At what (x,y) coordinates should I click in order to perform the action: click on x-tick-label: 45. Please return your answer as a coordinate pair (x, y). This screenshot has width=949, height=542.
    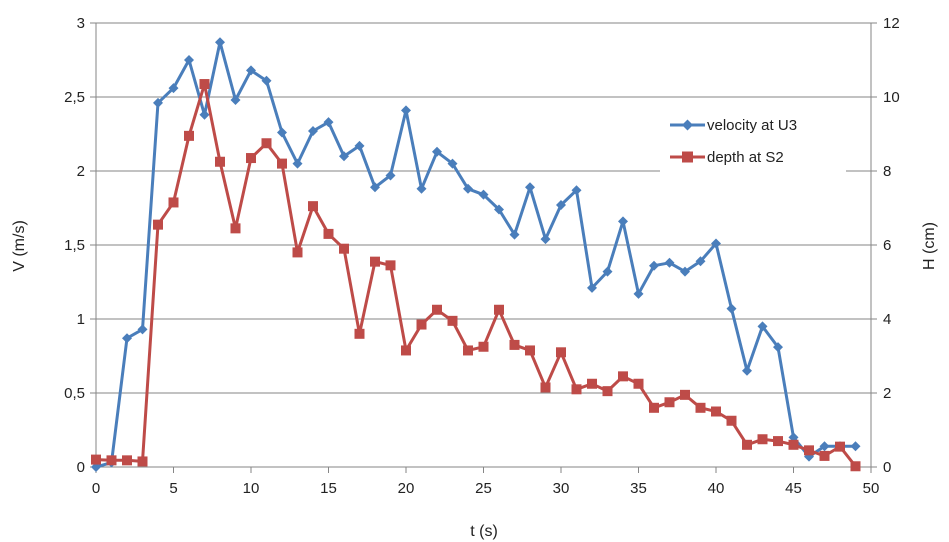
    Looking at the image, I should click on (793, 488).